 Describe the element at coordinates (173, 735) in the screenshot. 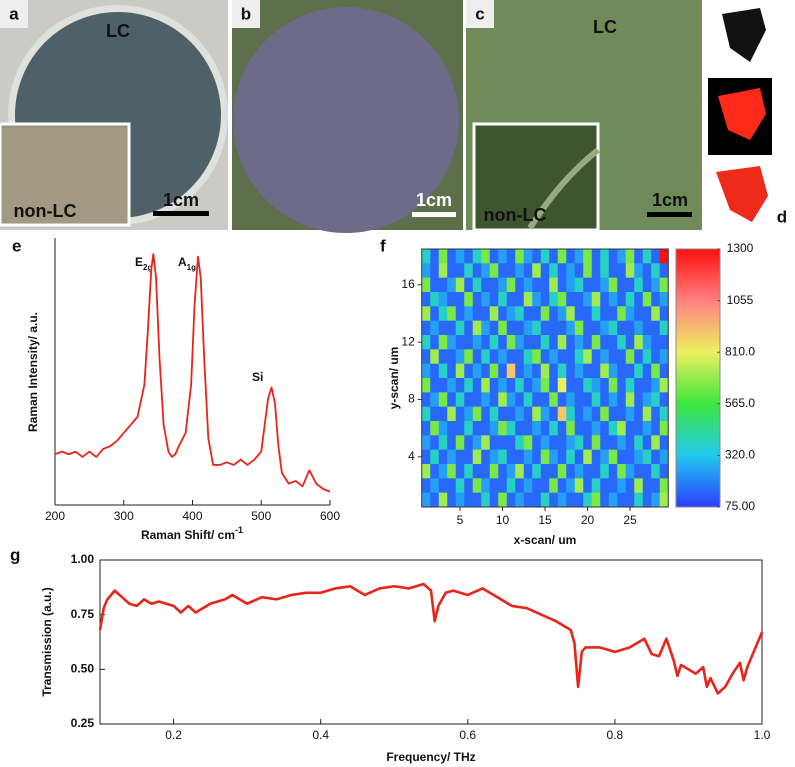

I see `x-tick-label: 0.2` at that location.